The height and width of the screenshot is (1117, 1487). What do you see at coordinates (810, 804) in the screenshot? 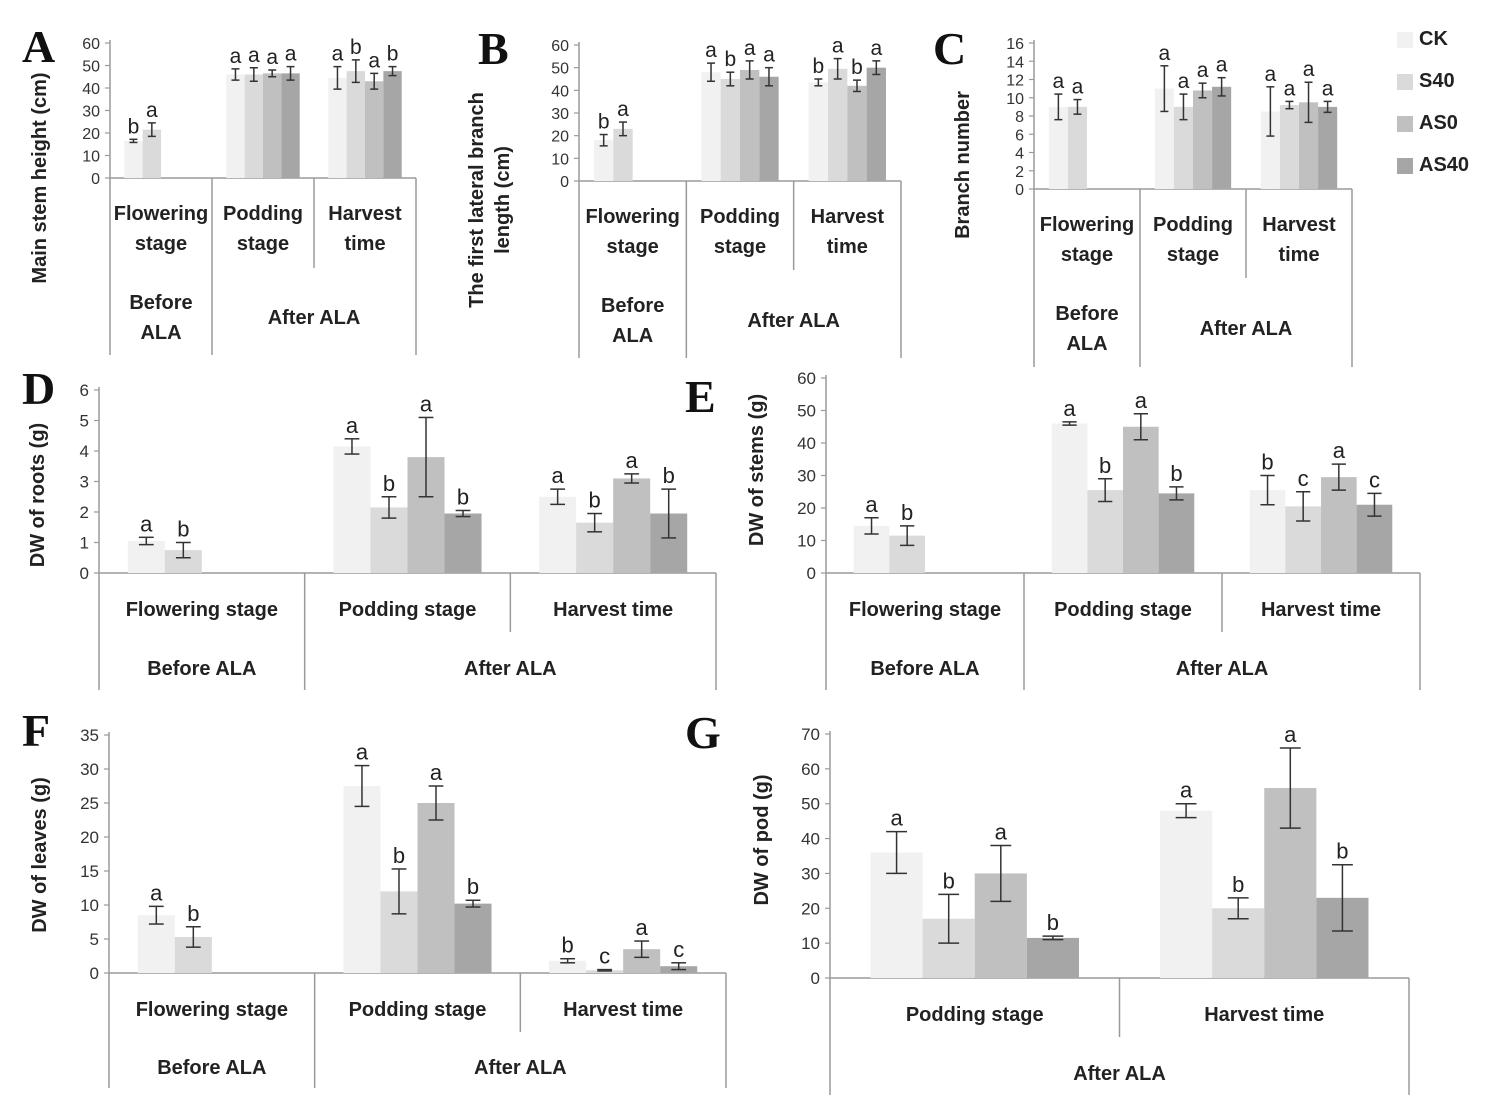
I see `y-tick-label: 50` at bounding box center [810, 804].